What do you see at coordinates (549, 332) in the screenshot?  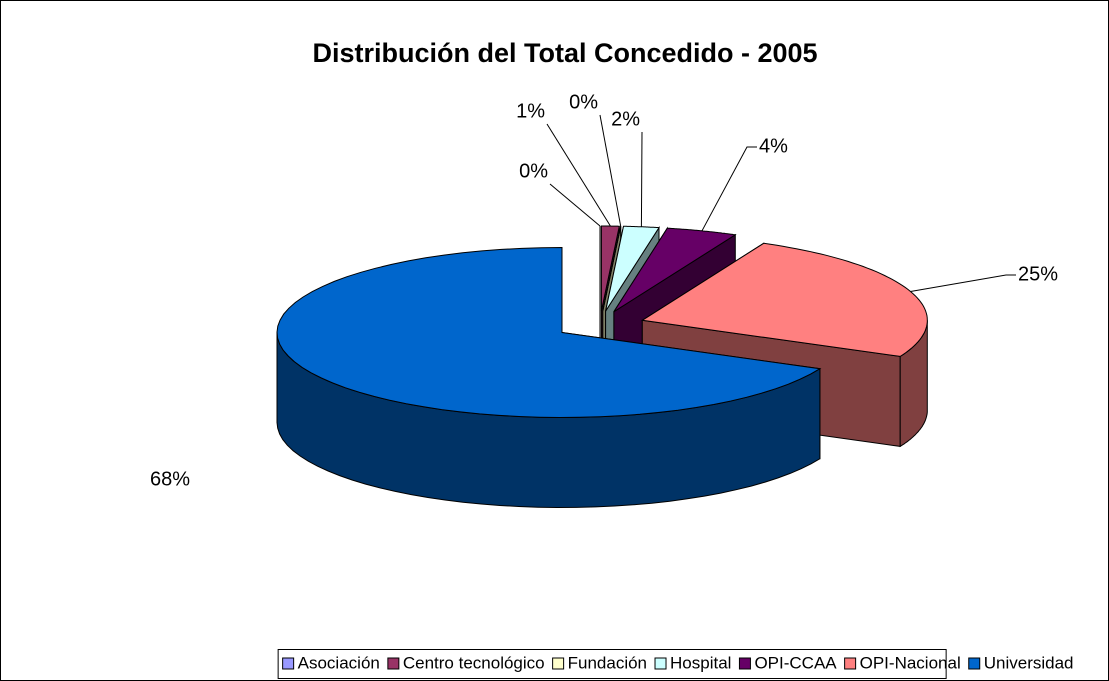 I see `slice-top` at bounding box center [549, 332].